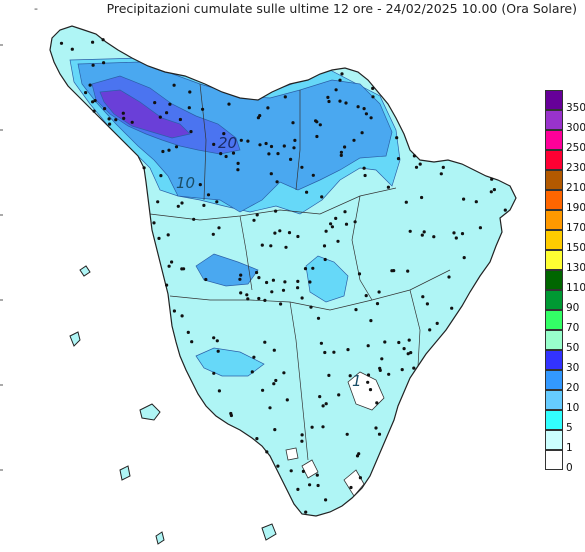  I want to click on legend-label-250: 250, so click(575, 148).